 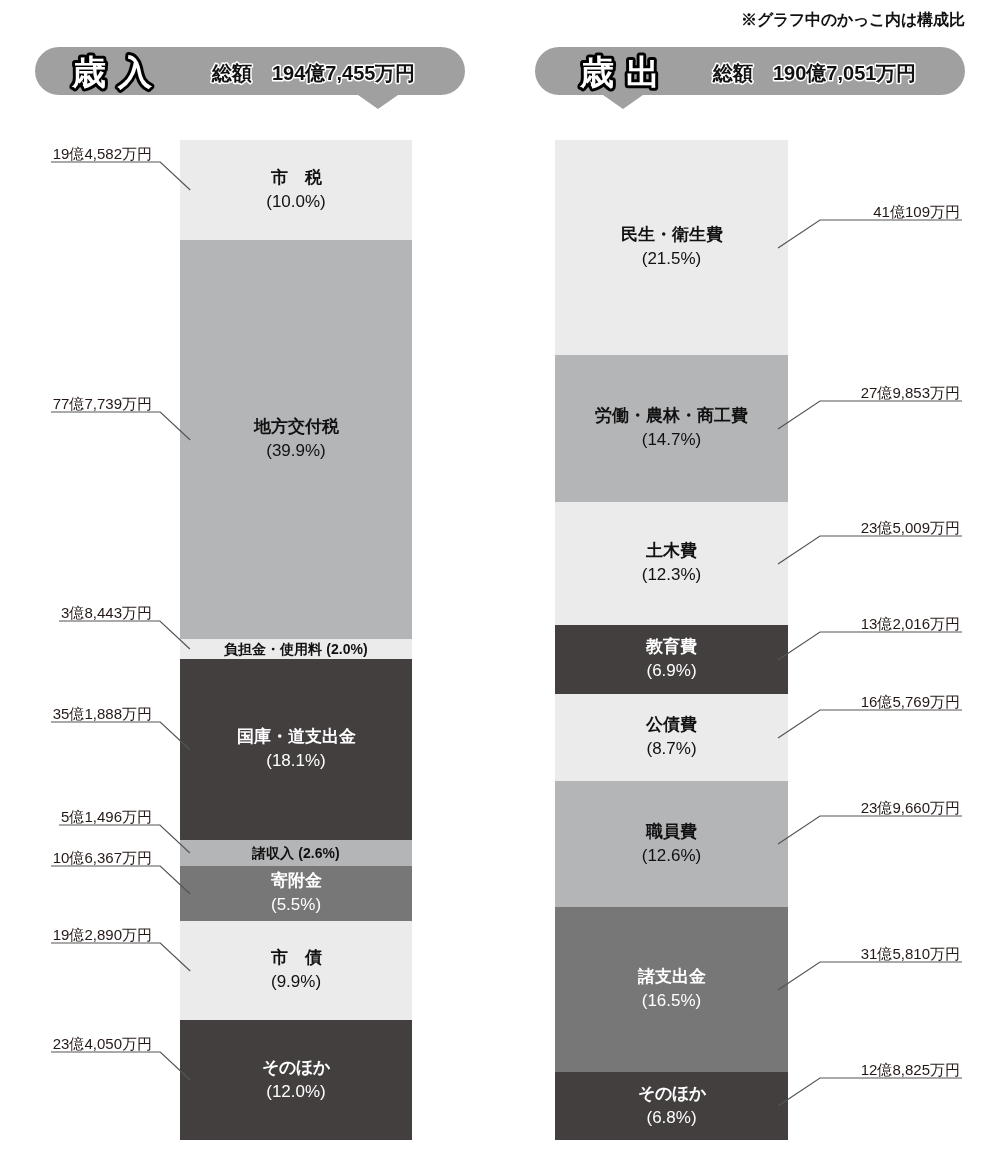 What do you see at coordinates (910, 701) in the screenshot?
I see `text: 16億5,769万円` at bounding box center [910, 701].